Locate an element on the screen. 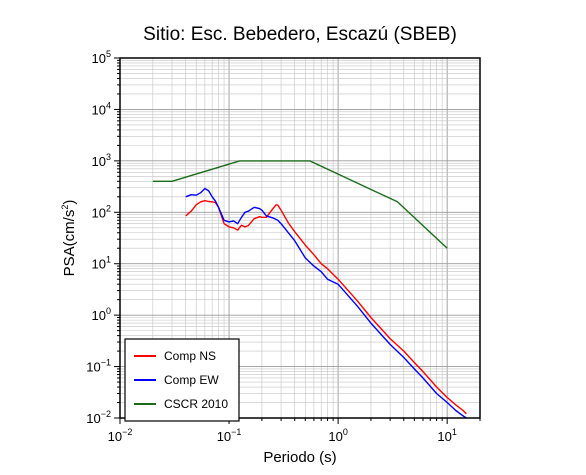 Image resolution: width=586 pixels, height=475 pixels. y-axis-label-base: PSA(cm/s is located at coordinates (69, 243).